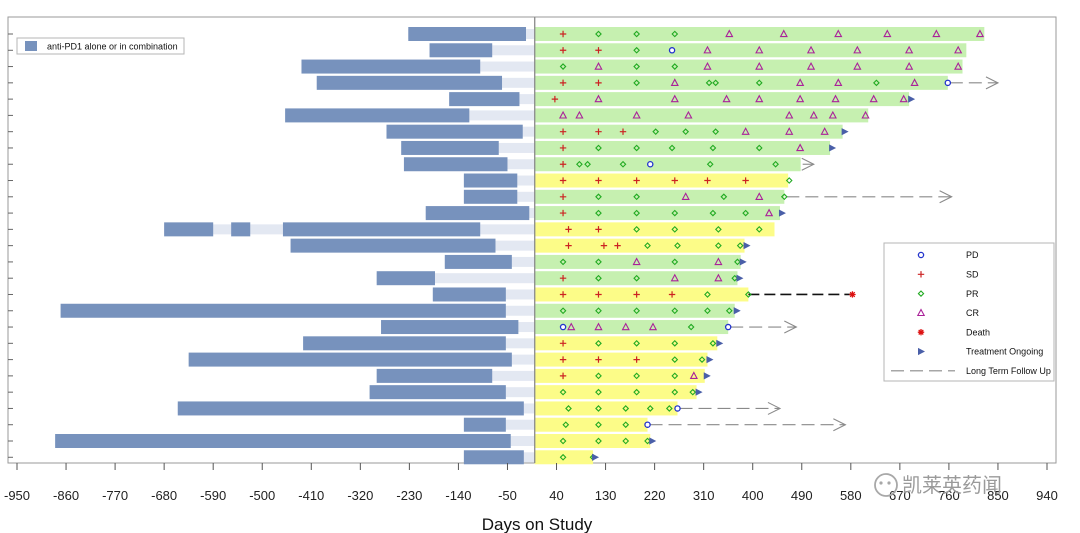 Image resolution: width=1080 pixels, height=533 pixels. I want to click on watermark: 凯莱英药闻, so click(938, 485).